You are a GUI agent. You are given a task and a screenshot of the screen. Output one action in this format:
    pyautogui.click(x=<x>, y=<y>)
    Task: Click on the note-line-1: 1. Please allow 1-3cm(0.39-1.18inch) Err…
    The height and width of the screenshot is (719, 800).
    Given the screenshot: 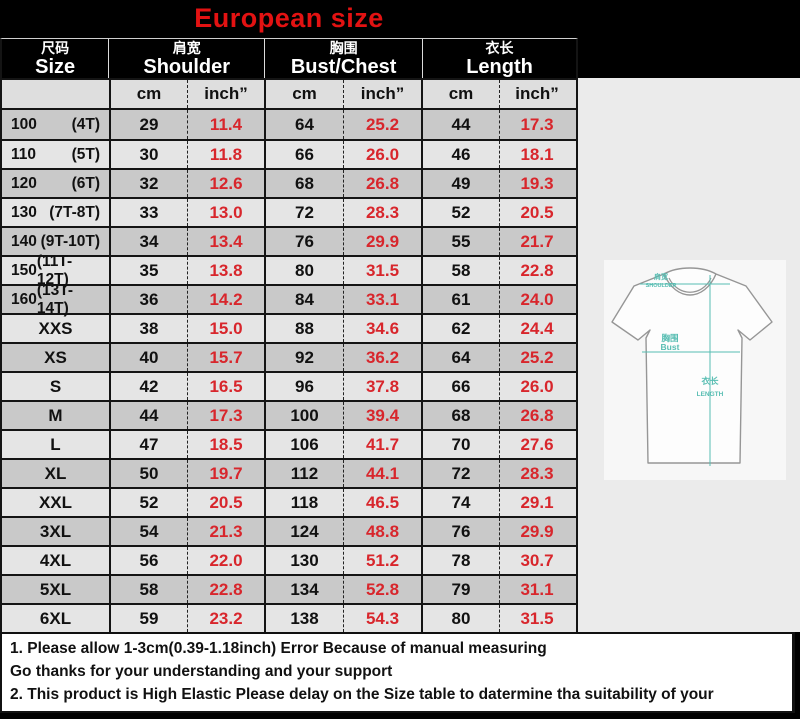 What is the action you would take?
    pyautogui.click(x=278, y=648)
    